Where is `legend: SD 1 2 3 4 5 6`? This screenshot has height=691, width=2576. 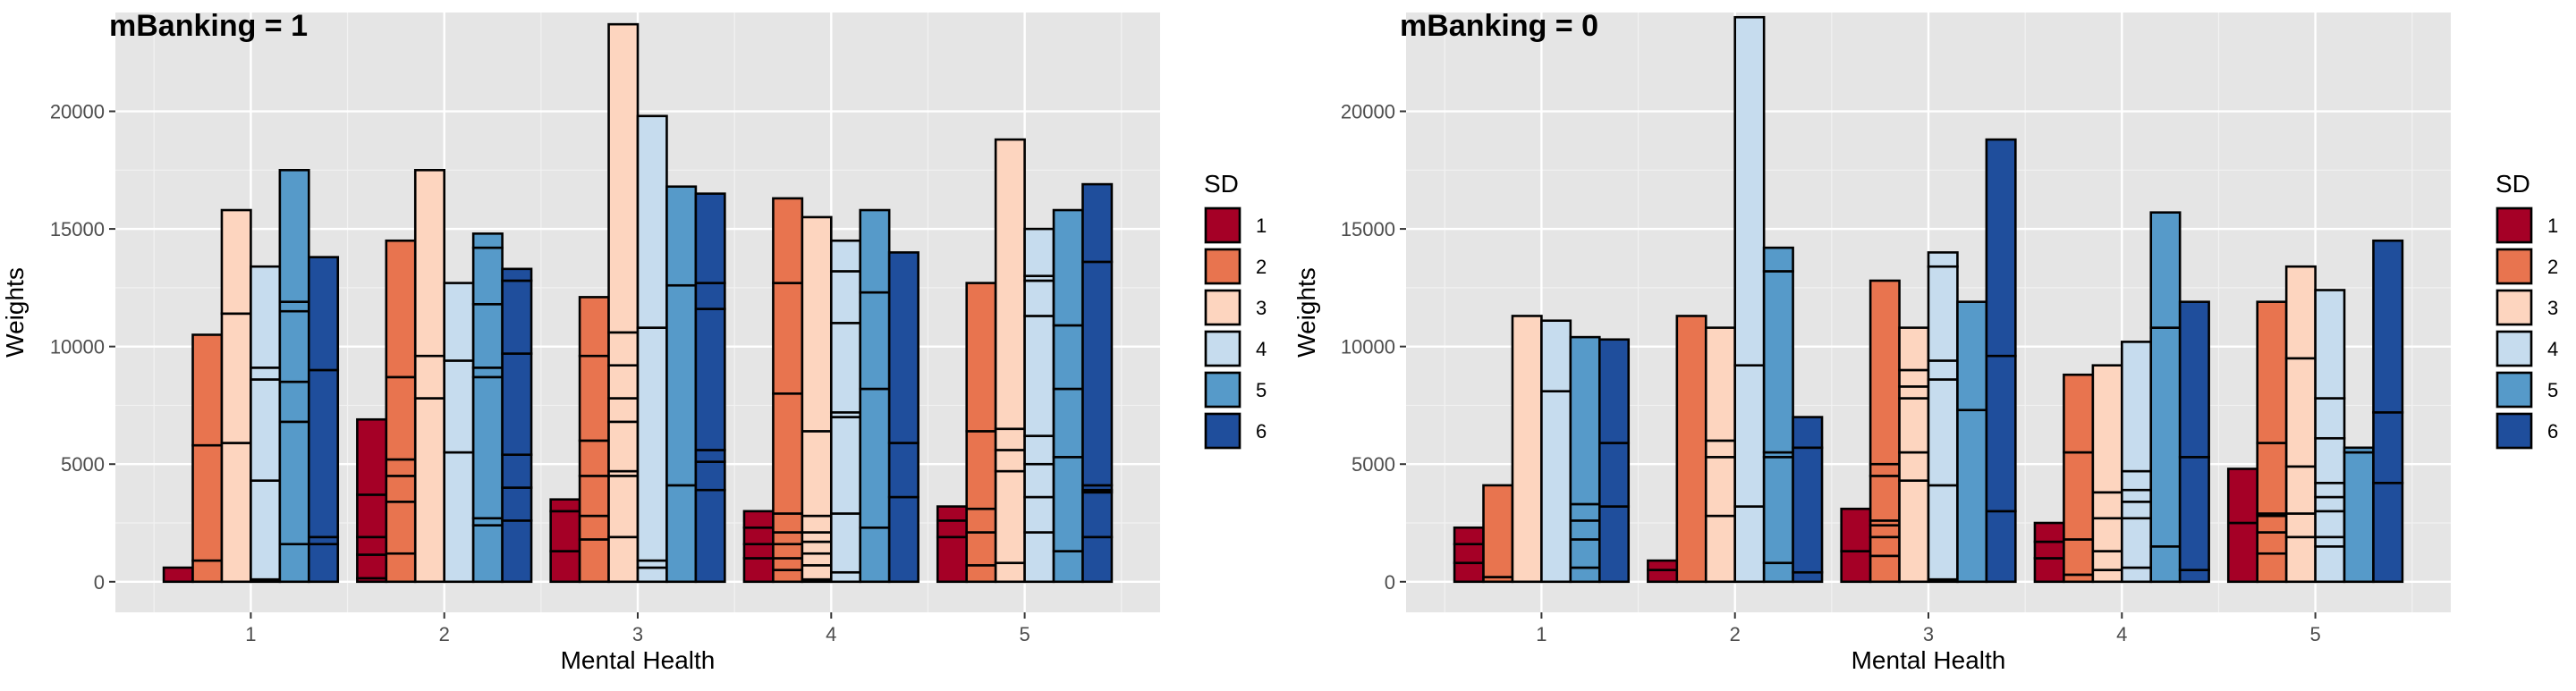 legend: SD 1 2 3 4 5 6 is located at coordinates (2527, 310).